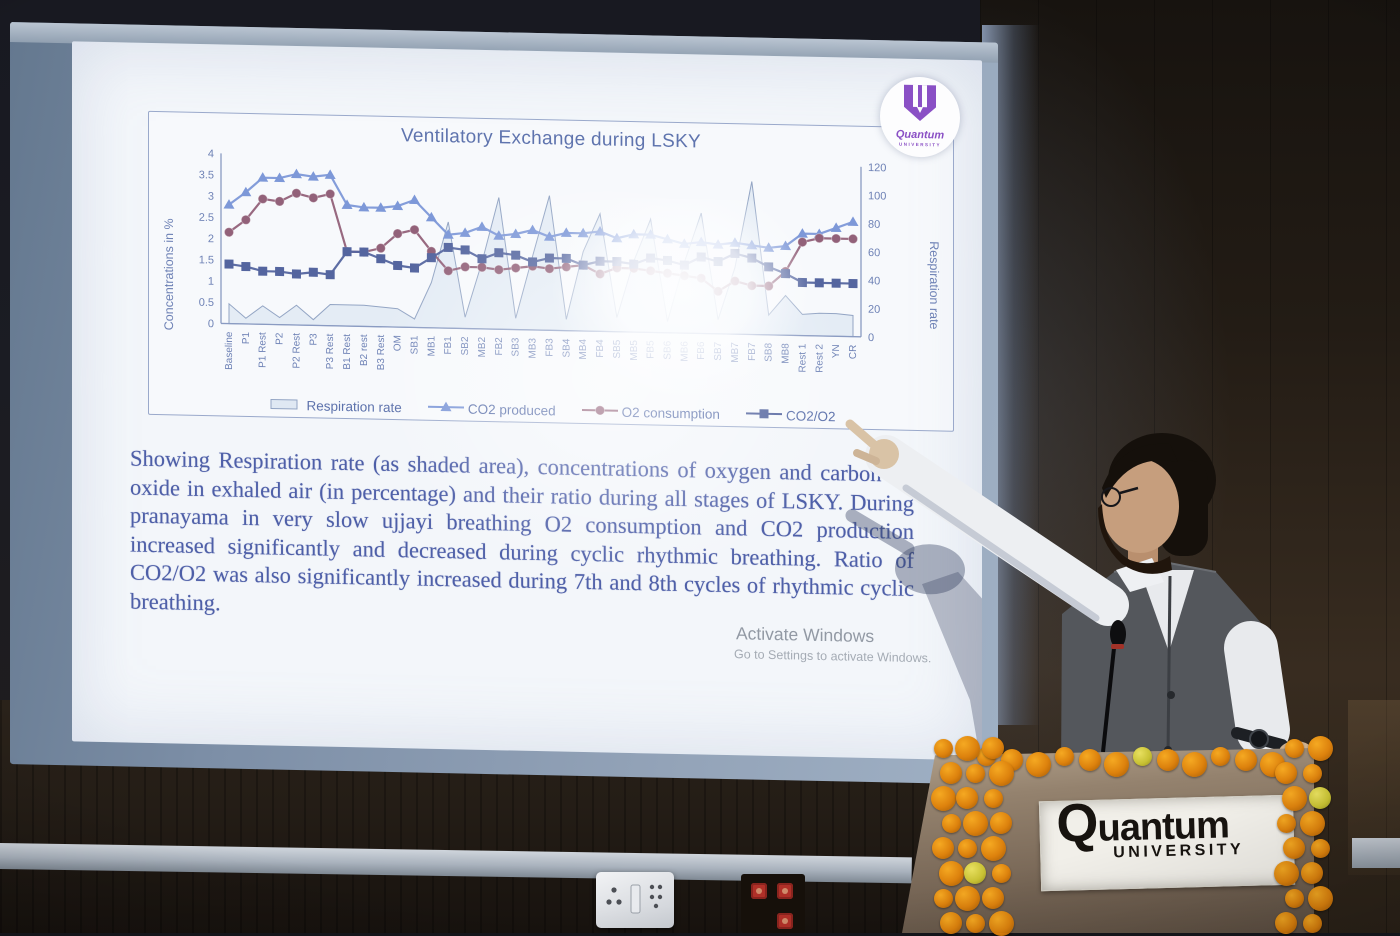 The width and height of the screenshot is (1400, 936). Describe the element at coordinates (285, 405) in the screenshot. I see `area-swatch-icon` at that location.